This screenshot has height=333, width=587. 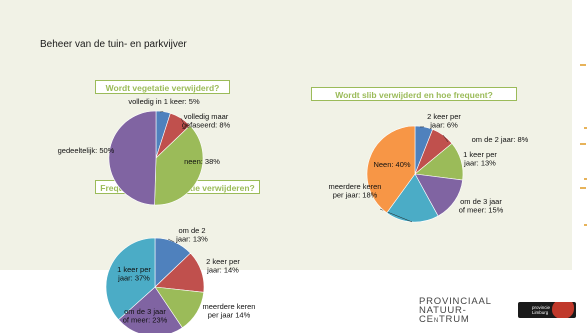 I want to click on badge-line: provincie, so click(x=541, y=307).